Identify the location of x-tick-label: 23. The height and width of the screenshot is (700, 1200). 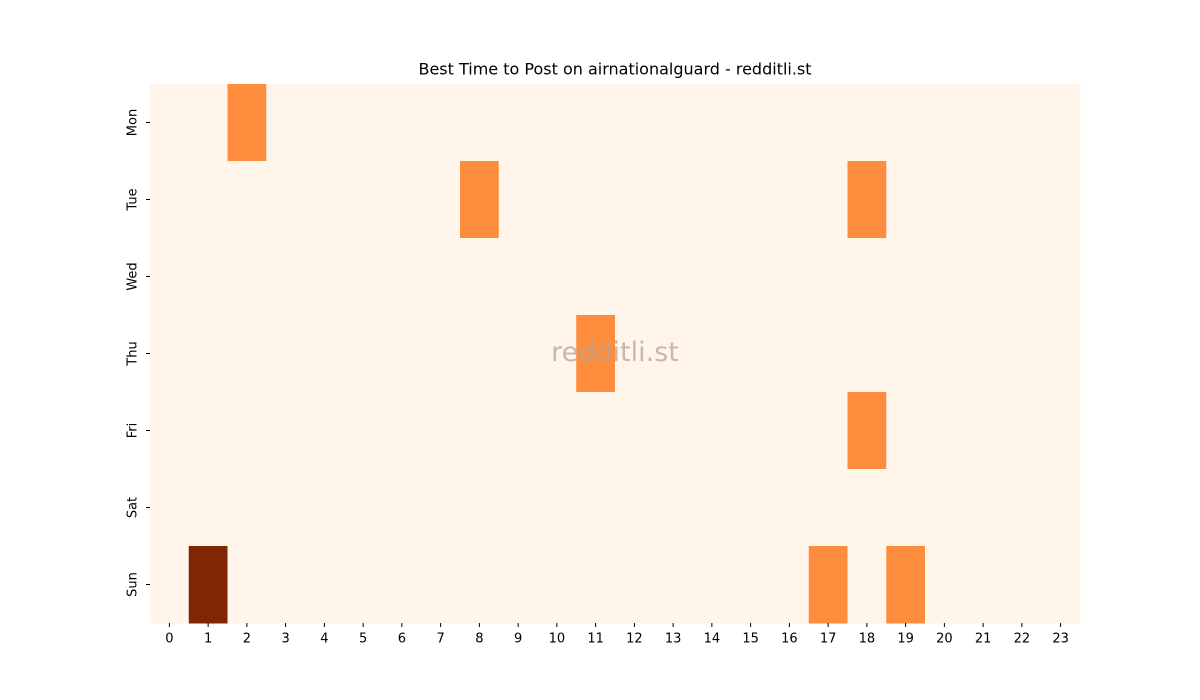
(1060, 639).